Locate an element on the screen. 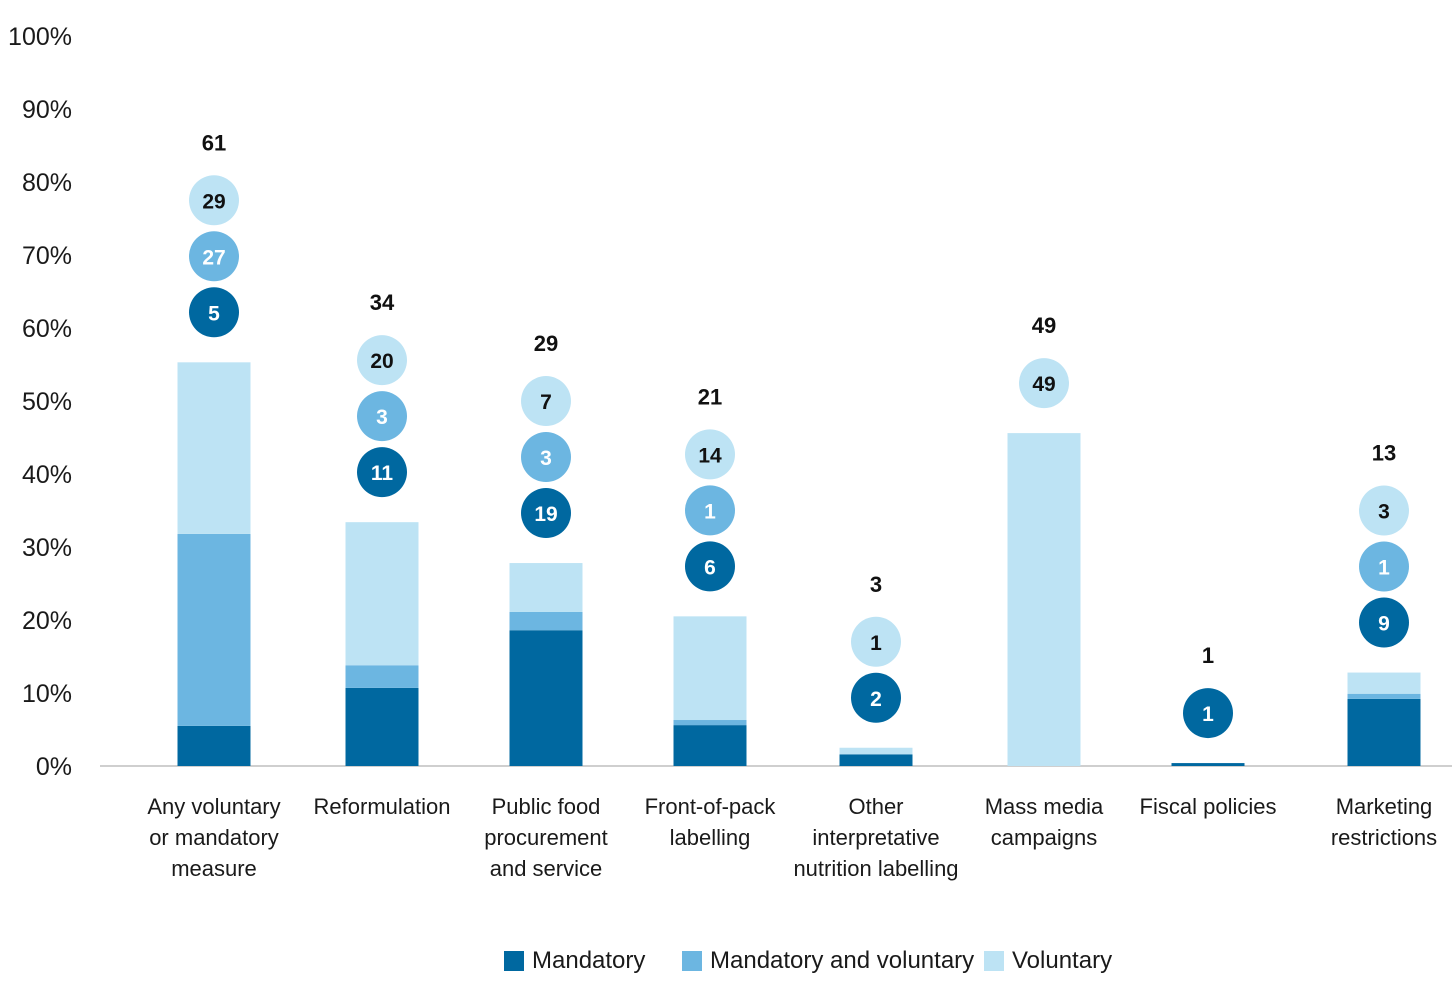  total-count-label: 21 is located at coordinates (710, 396).